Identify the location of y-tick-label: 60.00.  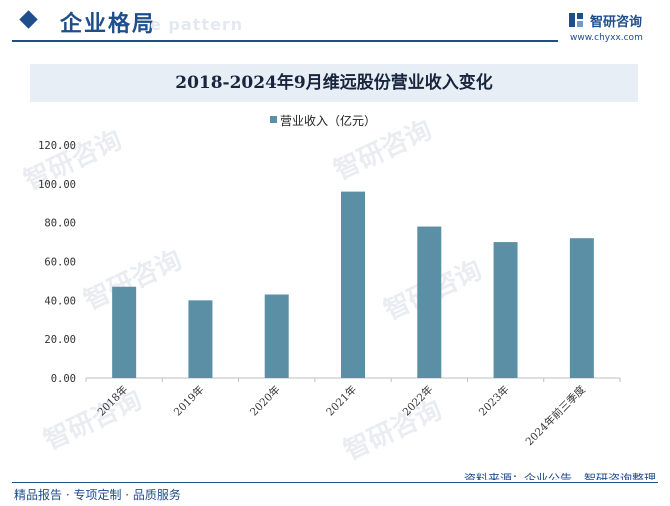
(60, 263).